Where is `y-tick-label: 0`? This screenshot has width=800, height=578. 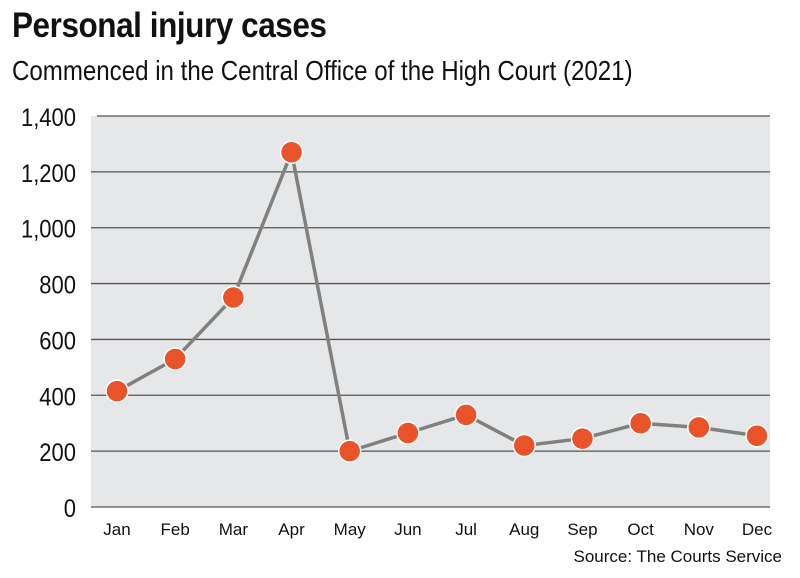 y-tick-label: 0 is located at coordinates (70, 509).